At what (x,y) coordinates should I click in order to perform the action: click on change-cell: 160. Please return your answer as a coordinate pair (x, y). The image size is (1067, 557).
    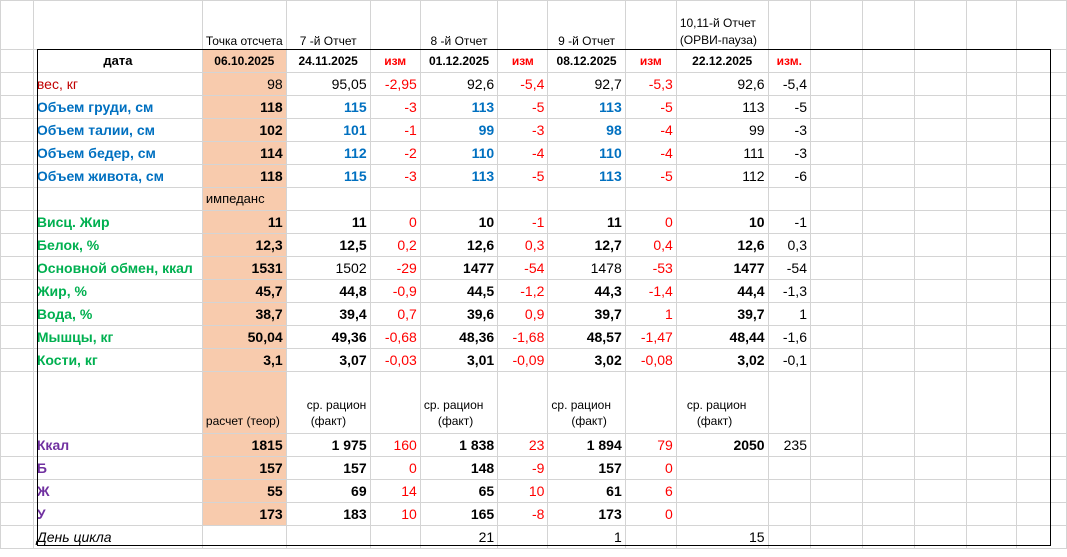
    Looking at the image, I should click on (395, 445).